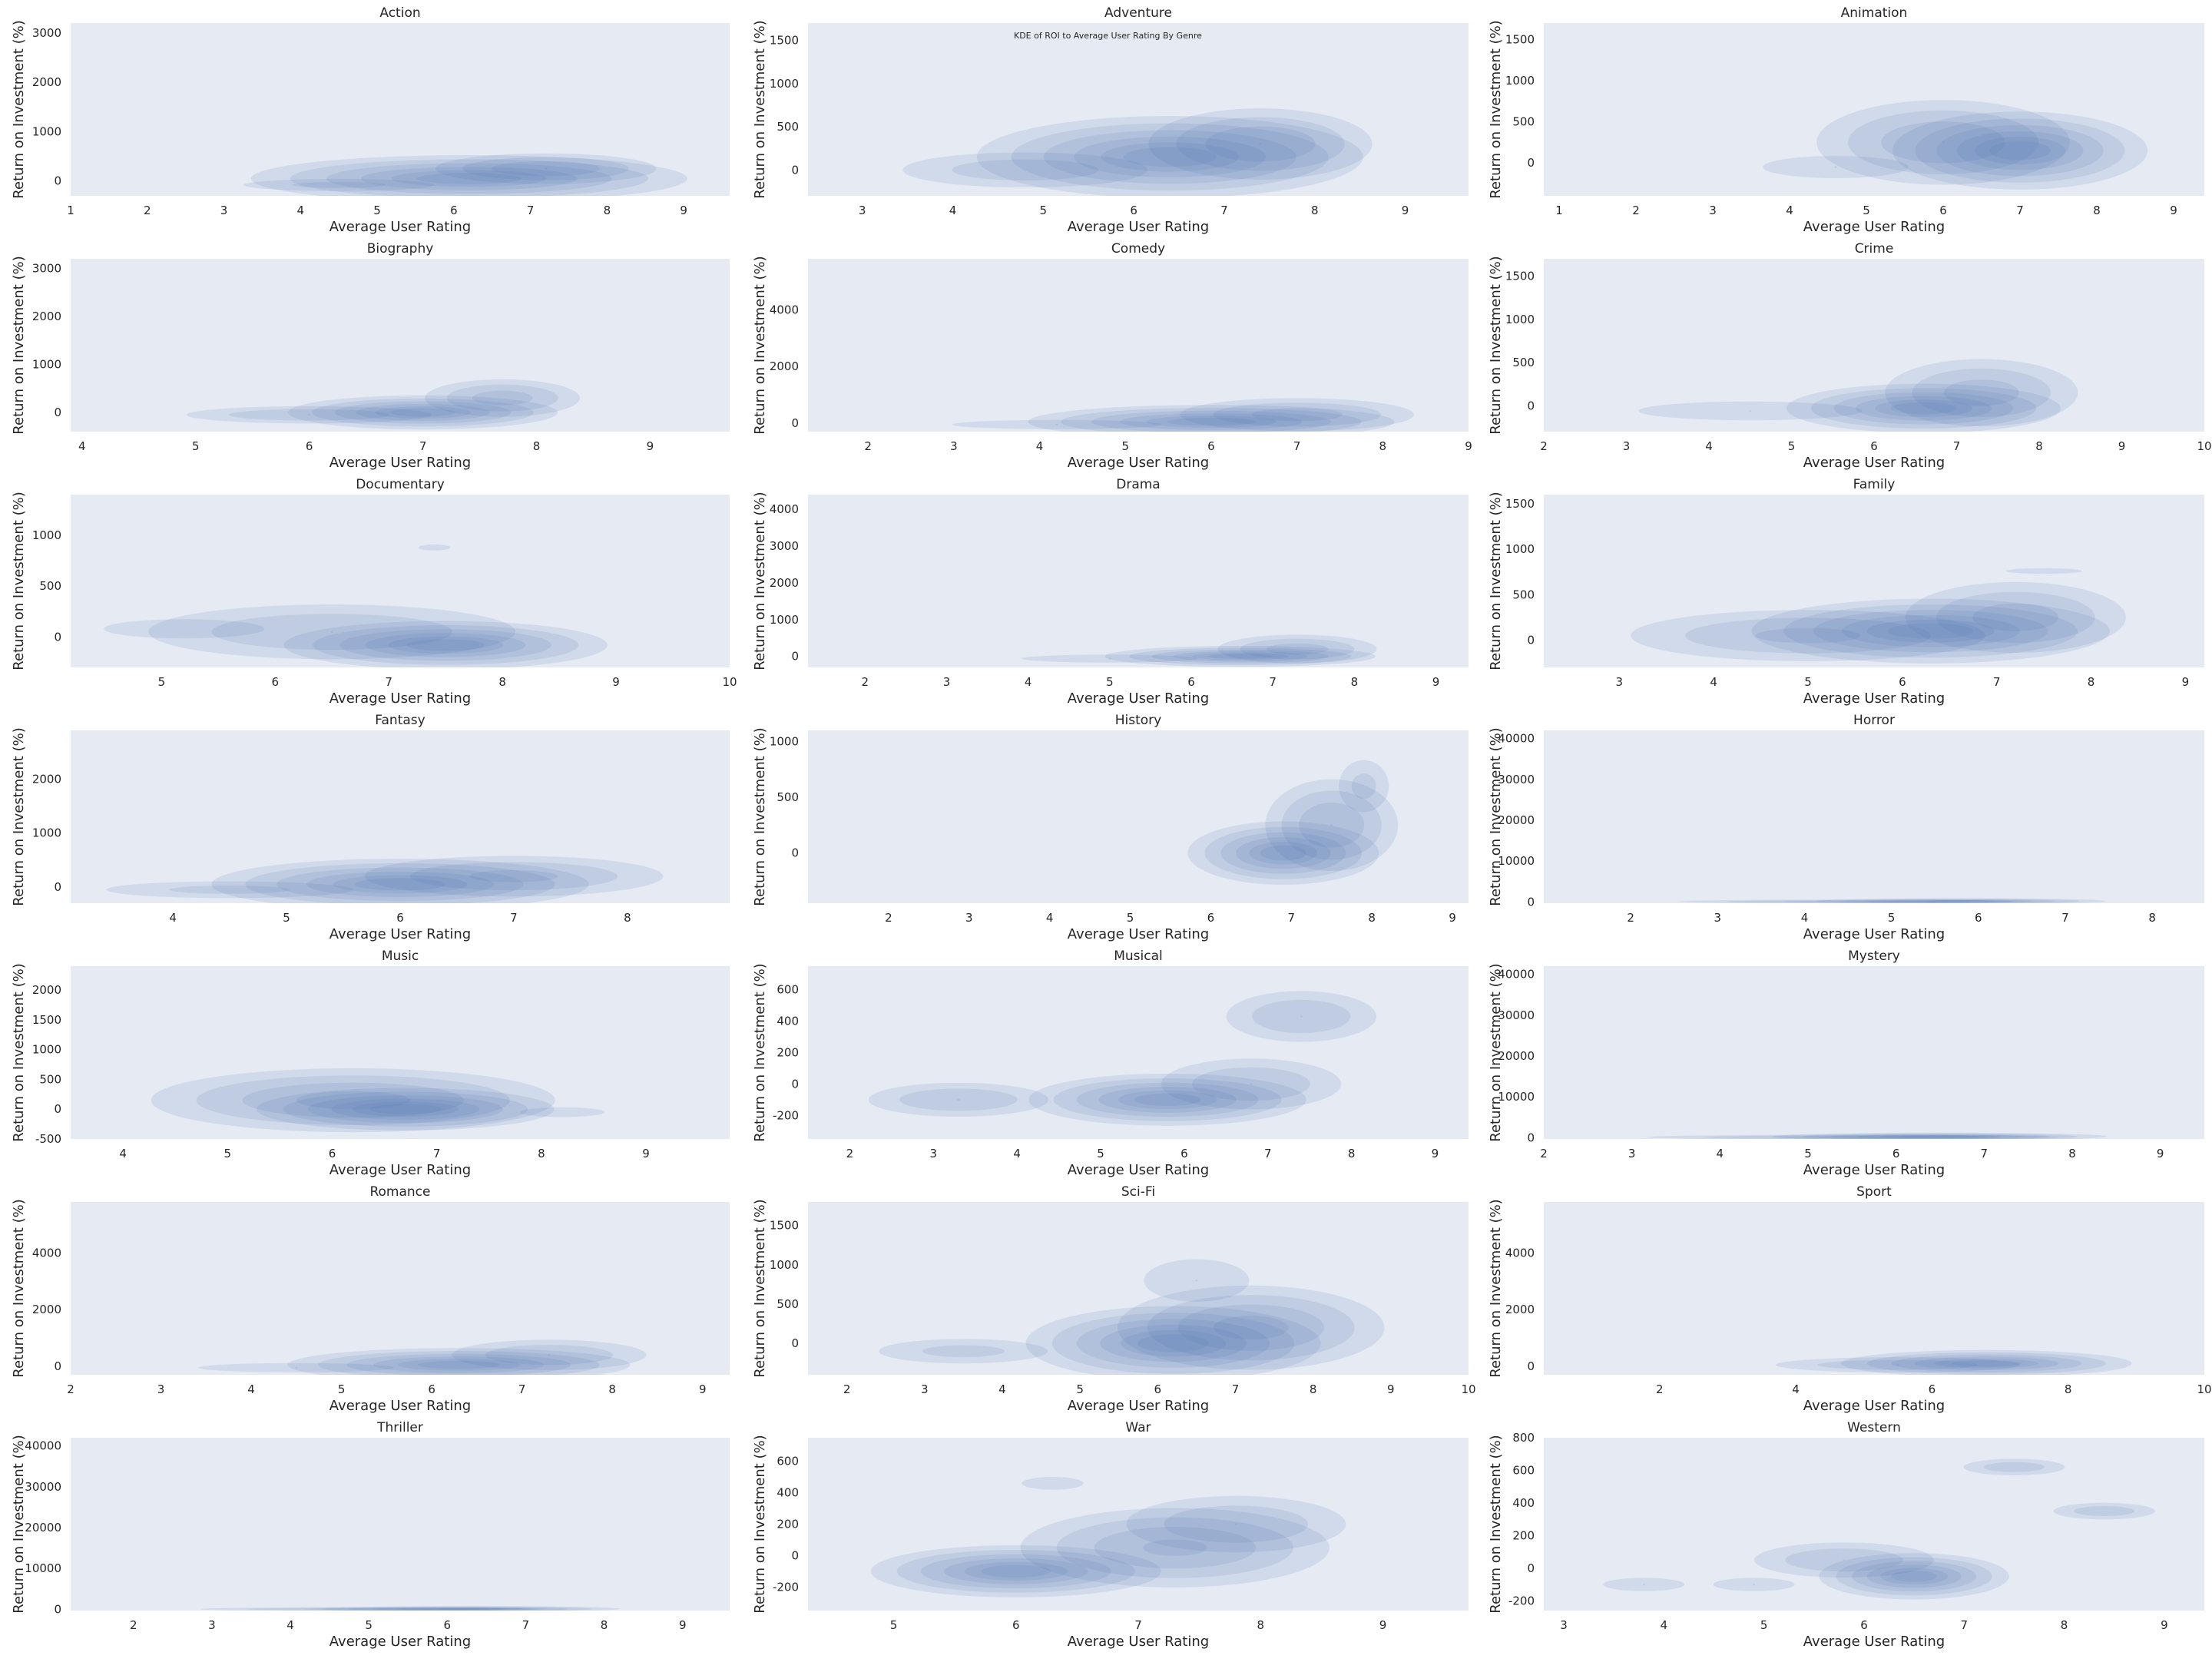  I want to click on y-tick-label: 800, so click(1524, 1438).